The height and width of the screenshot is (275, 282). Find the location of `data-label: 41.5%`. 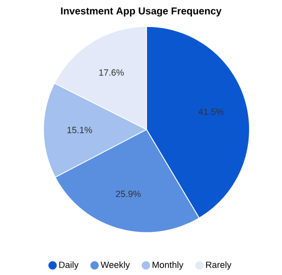

data-label: 41.5% is located at coordinates (211, 111).